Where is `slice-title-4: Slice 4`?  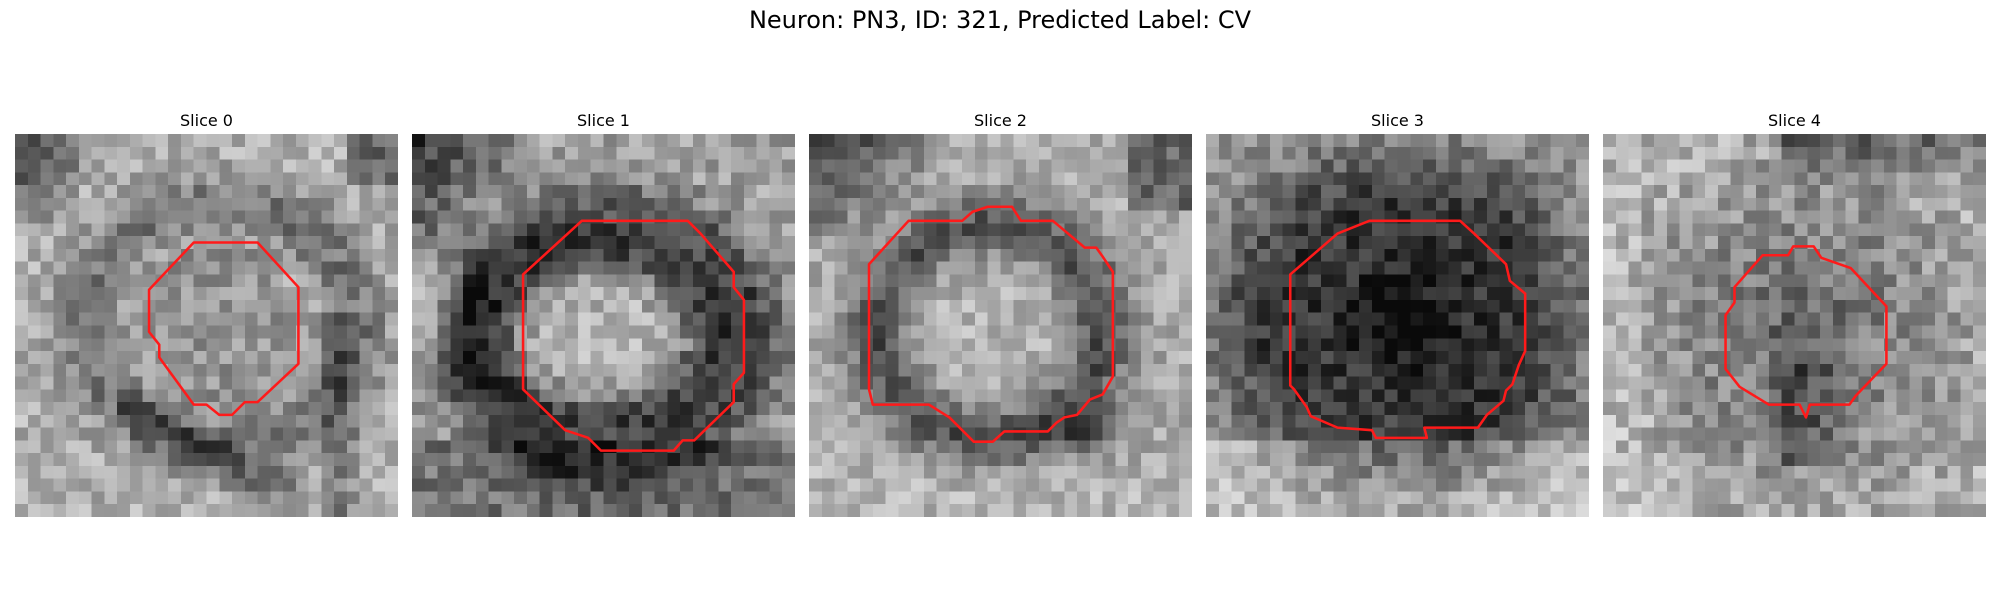 slice-title-4: Slice 4 is located at coordinates (1794, 120).